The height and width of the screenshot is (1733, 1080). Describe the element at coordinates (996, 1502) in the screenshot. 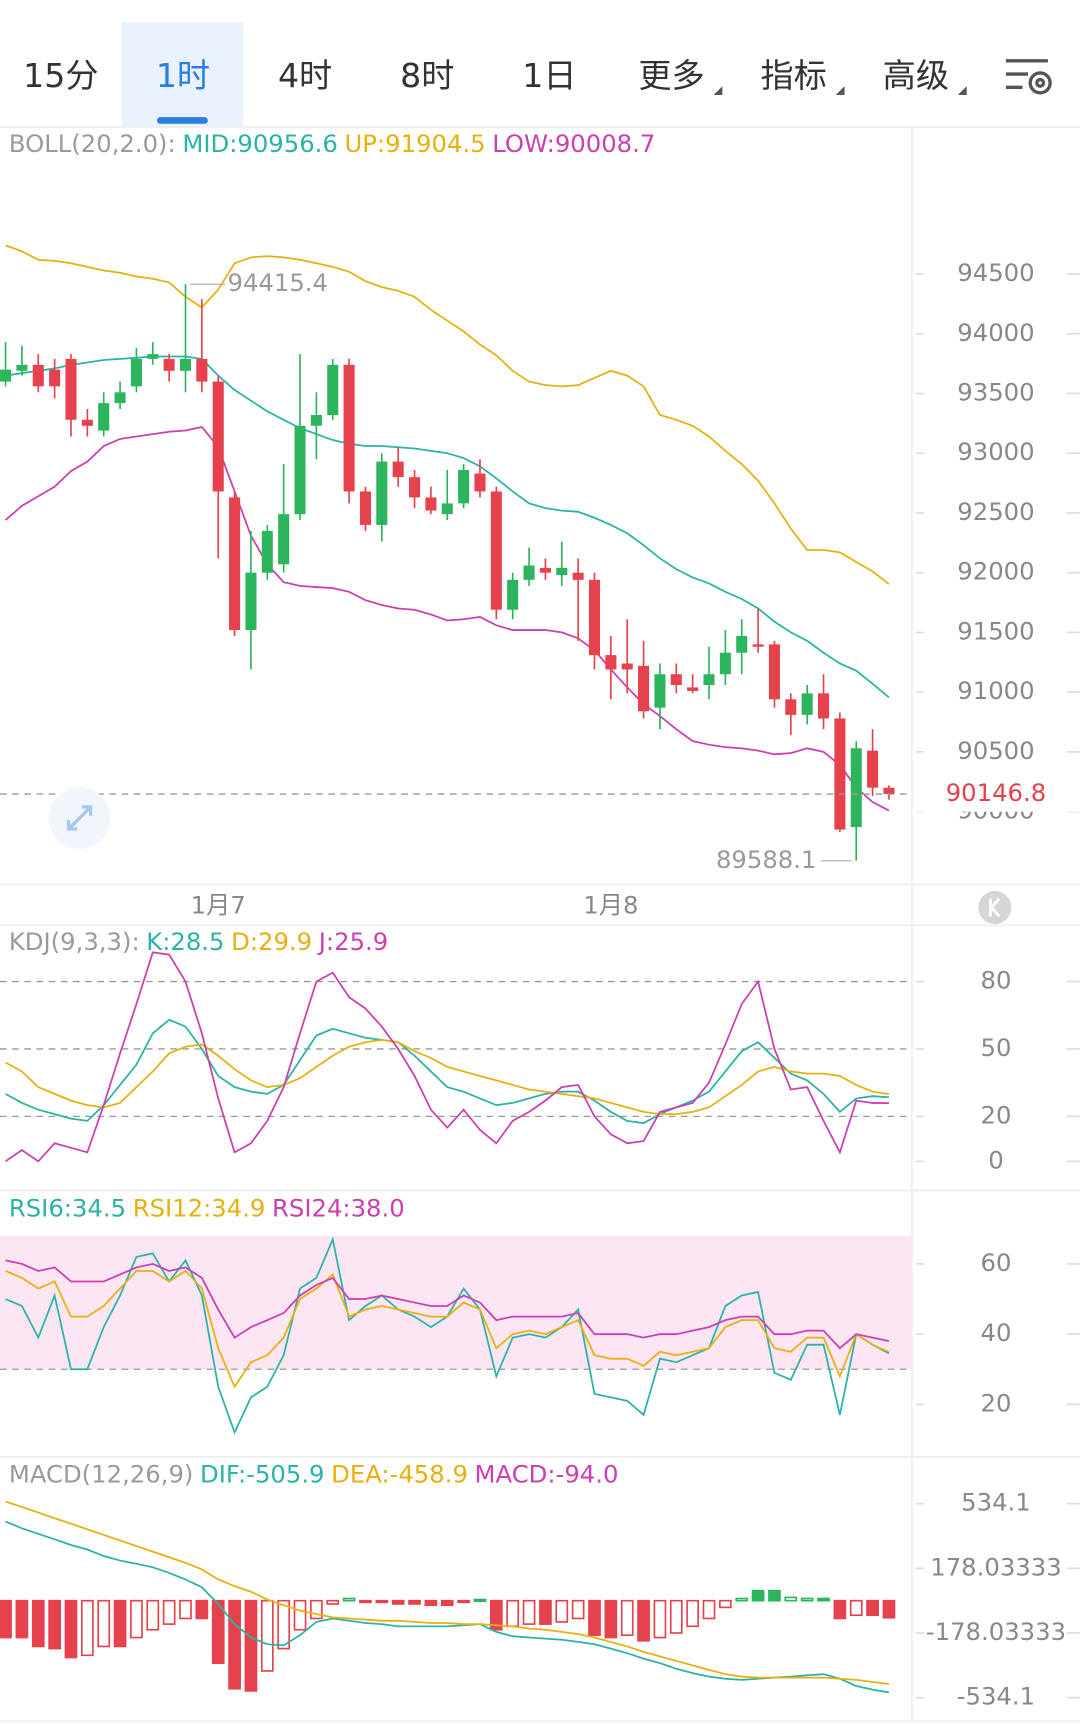

I see `y-tick-label: 534.1` at that location.